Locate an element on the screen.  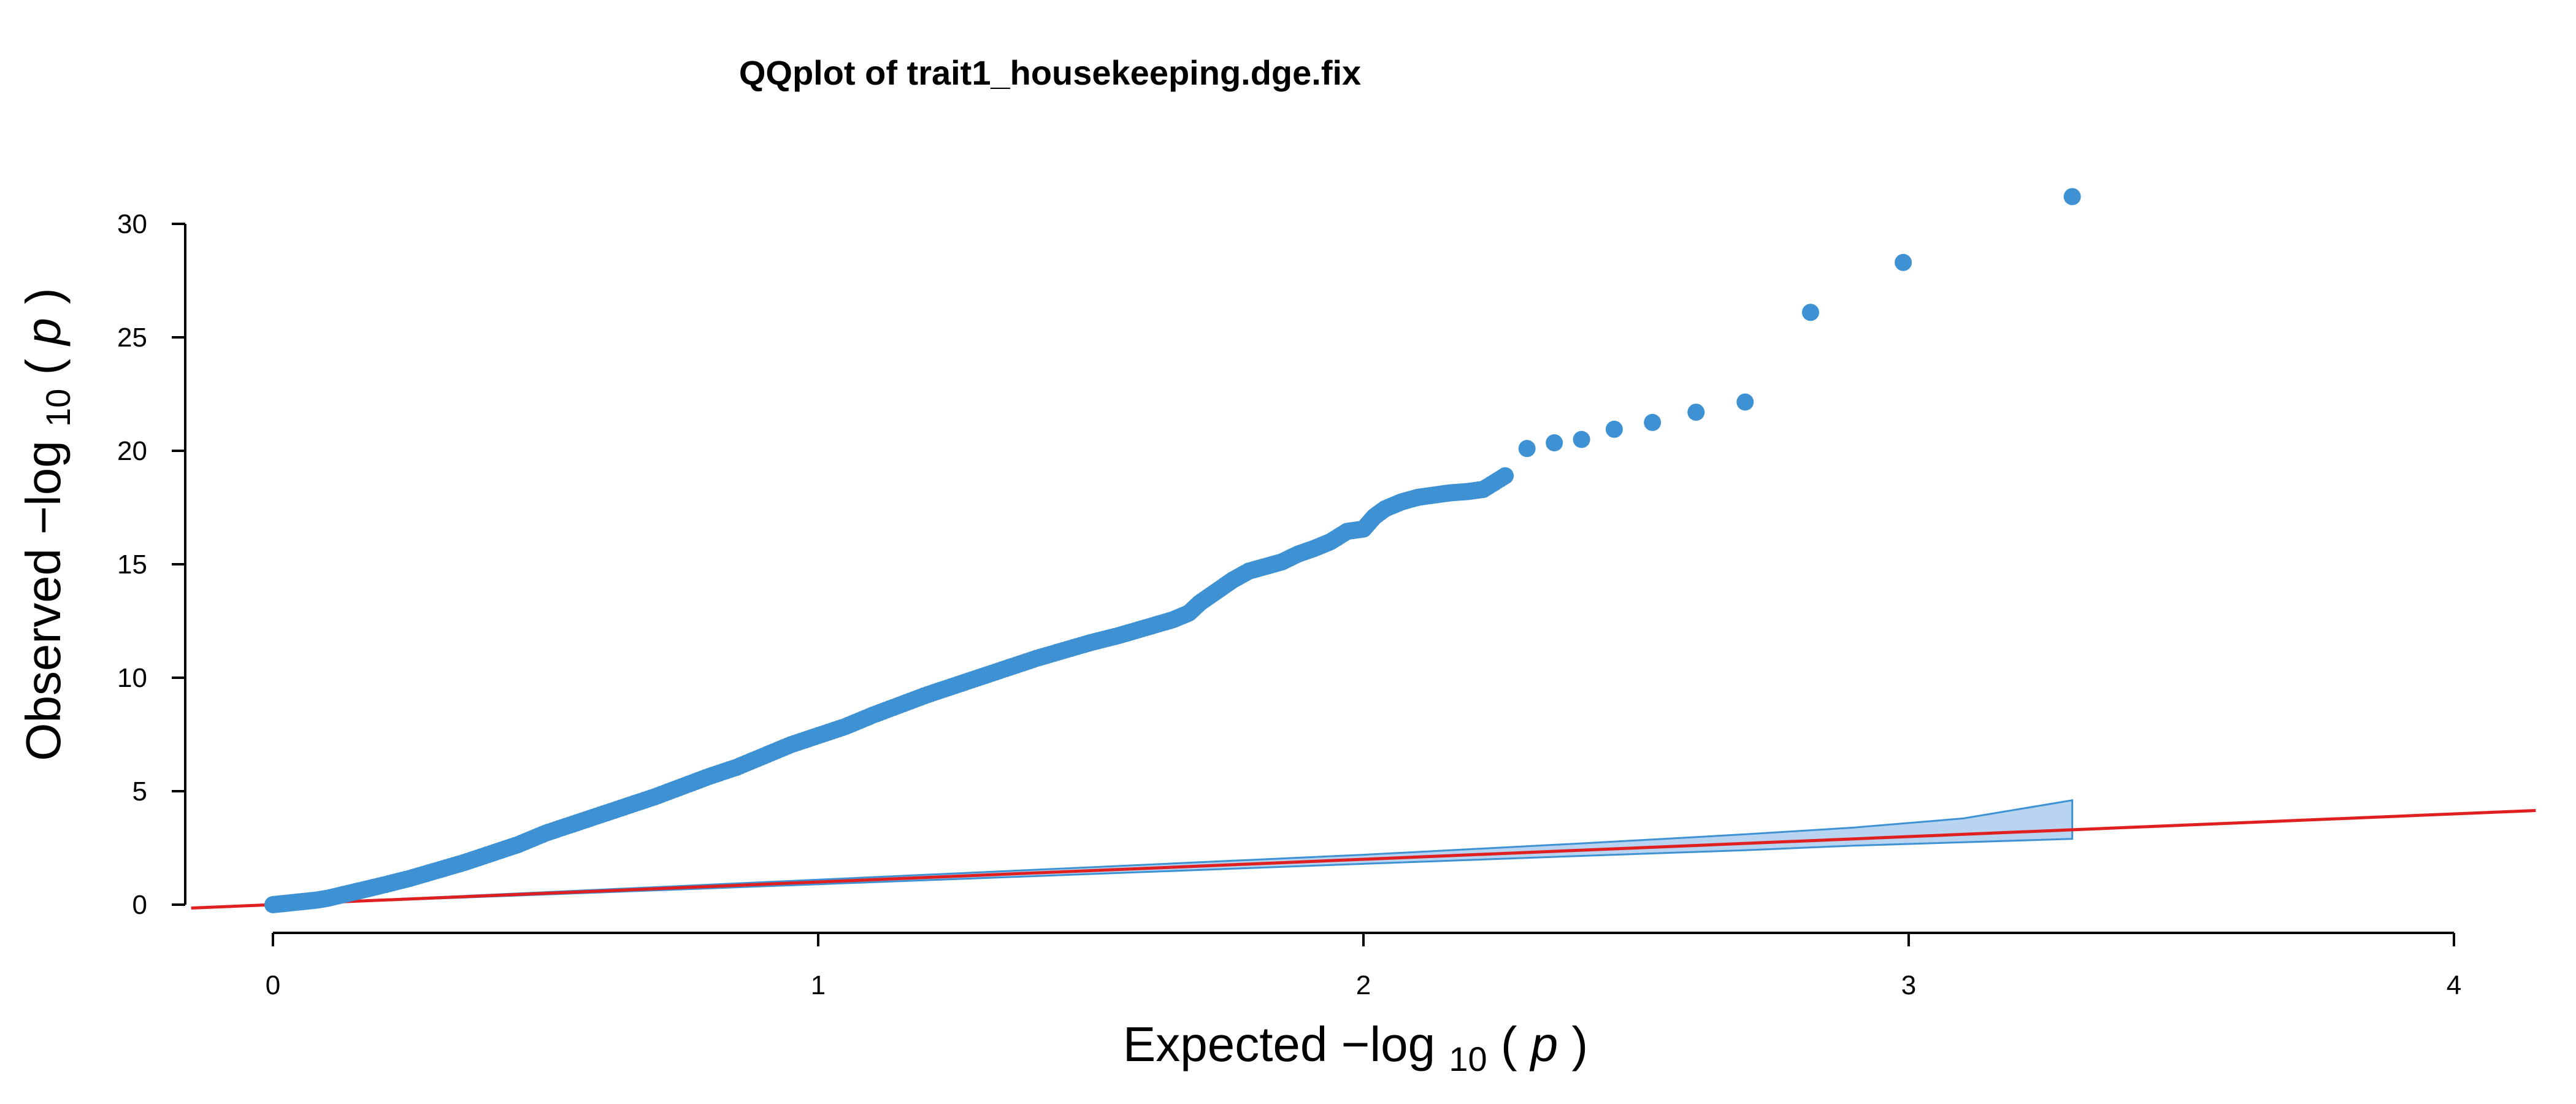
y-axis-label-func: −log is located at coordinates (43, 487).